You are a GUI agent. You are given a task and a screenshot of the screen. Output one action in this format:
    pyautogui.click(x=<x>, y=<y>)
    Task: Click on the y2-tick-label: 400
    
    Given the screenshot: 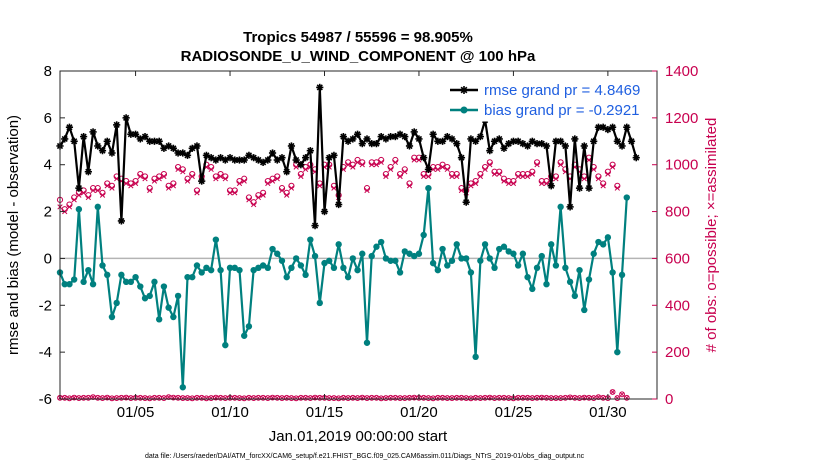 What is the action you would take?
    pyautogui.click(x=677, y=305)
    